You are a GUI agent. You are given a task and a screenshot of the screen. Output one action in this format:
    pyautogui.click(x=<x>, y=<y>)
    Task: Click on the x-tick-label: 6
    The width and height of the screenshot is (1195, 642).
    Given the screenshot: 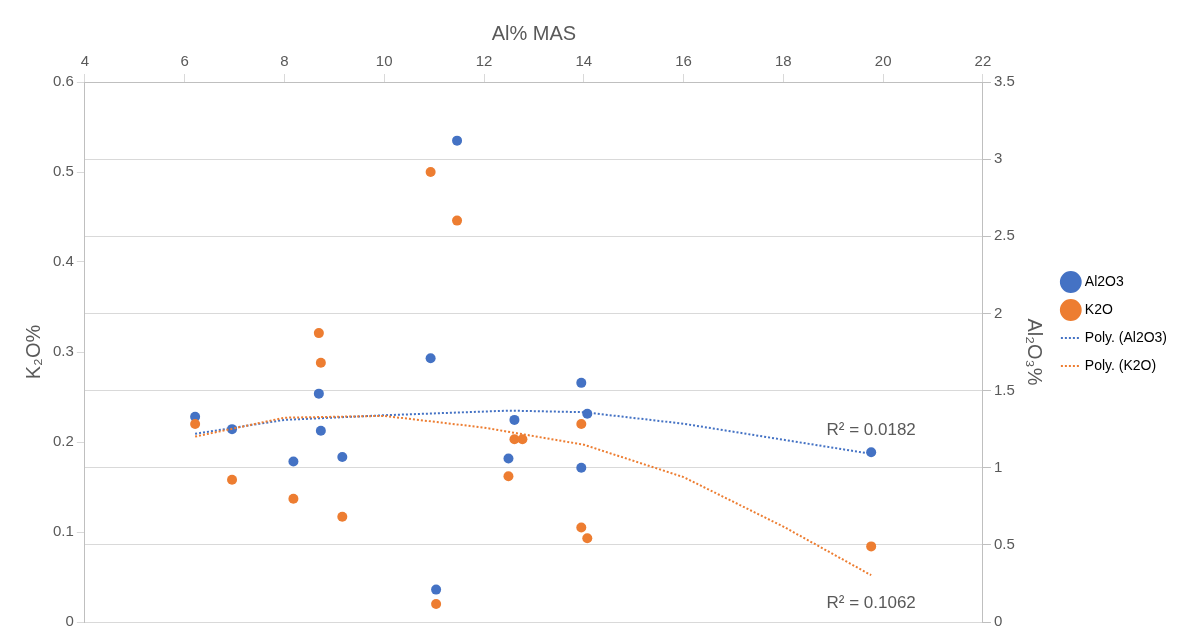 What is the action you would take?
    pyautogui.click(x=184, y=61)
    